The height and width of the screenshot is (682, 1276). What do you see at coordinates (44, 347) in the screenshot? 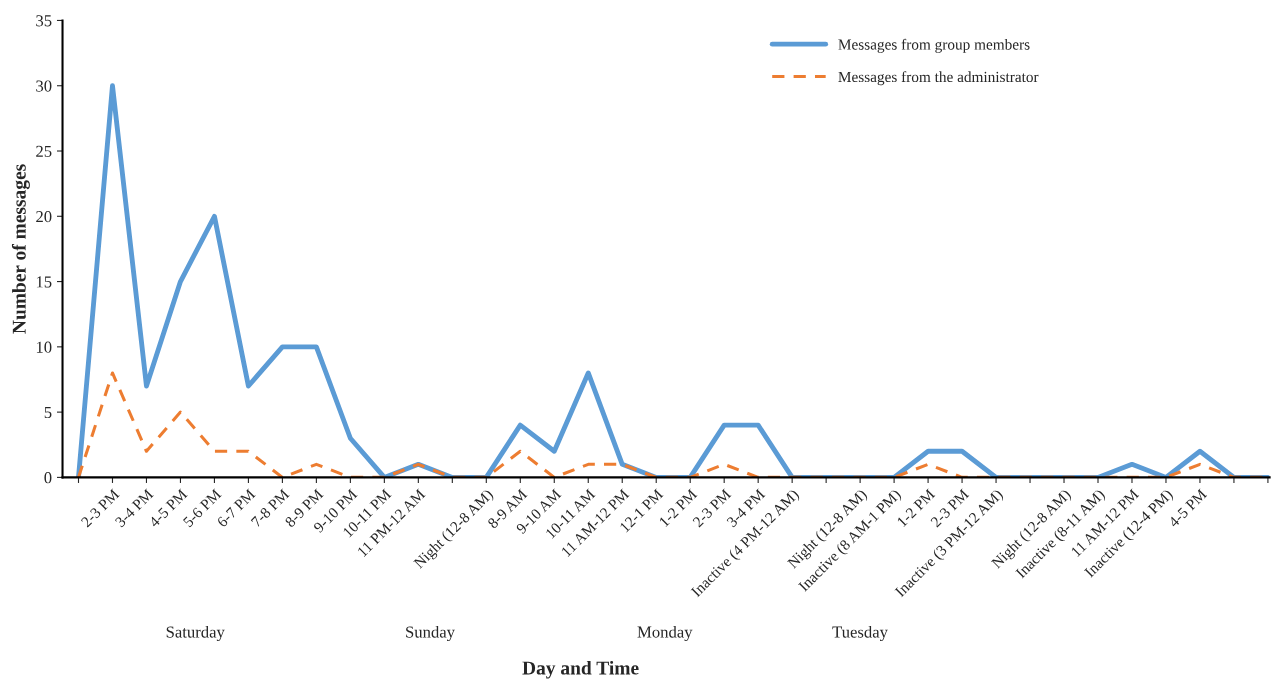
I see `y-tick-label: 10` at bounding box center [44, 347].